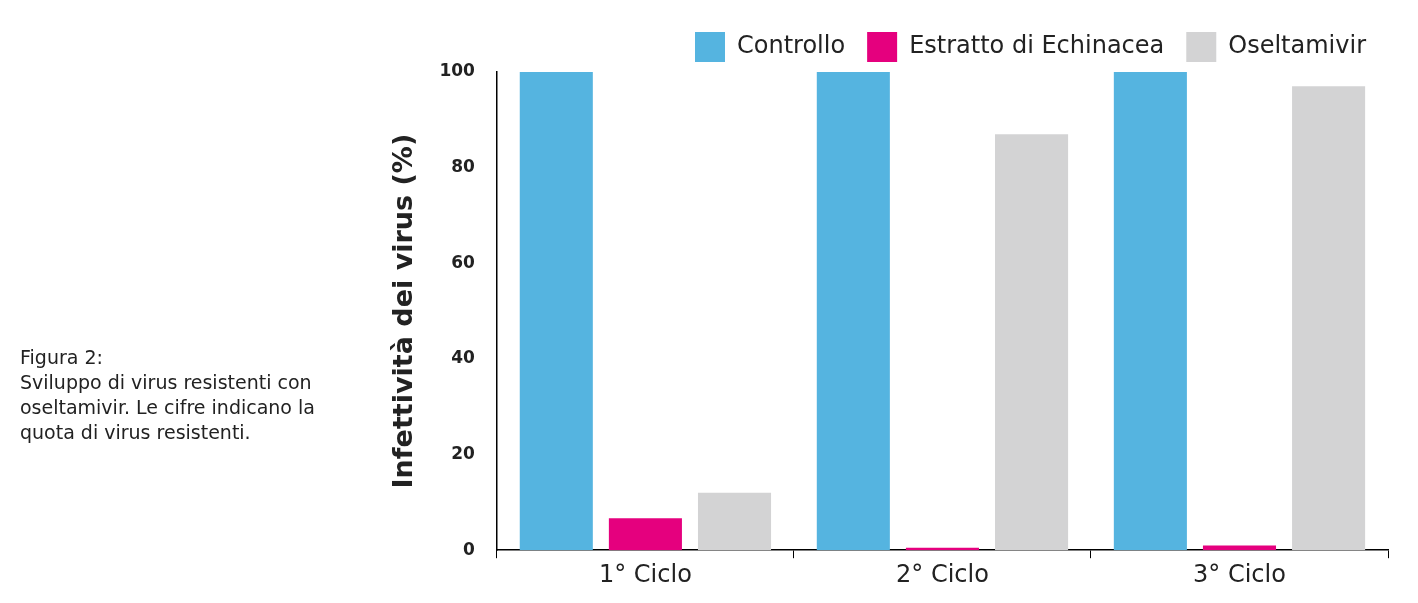 The height and width of the screenshot is (603, 1418). What do you see at coordinates (62, 357) in the screenshot?
I see `text: Figura 2:` at bounding box center [62, 357].